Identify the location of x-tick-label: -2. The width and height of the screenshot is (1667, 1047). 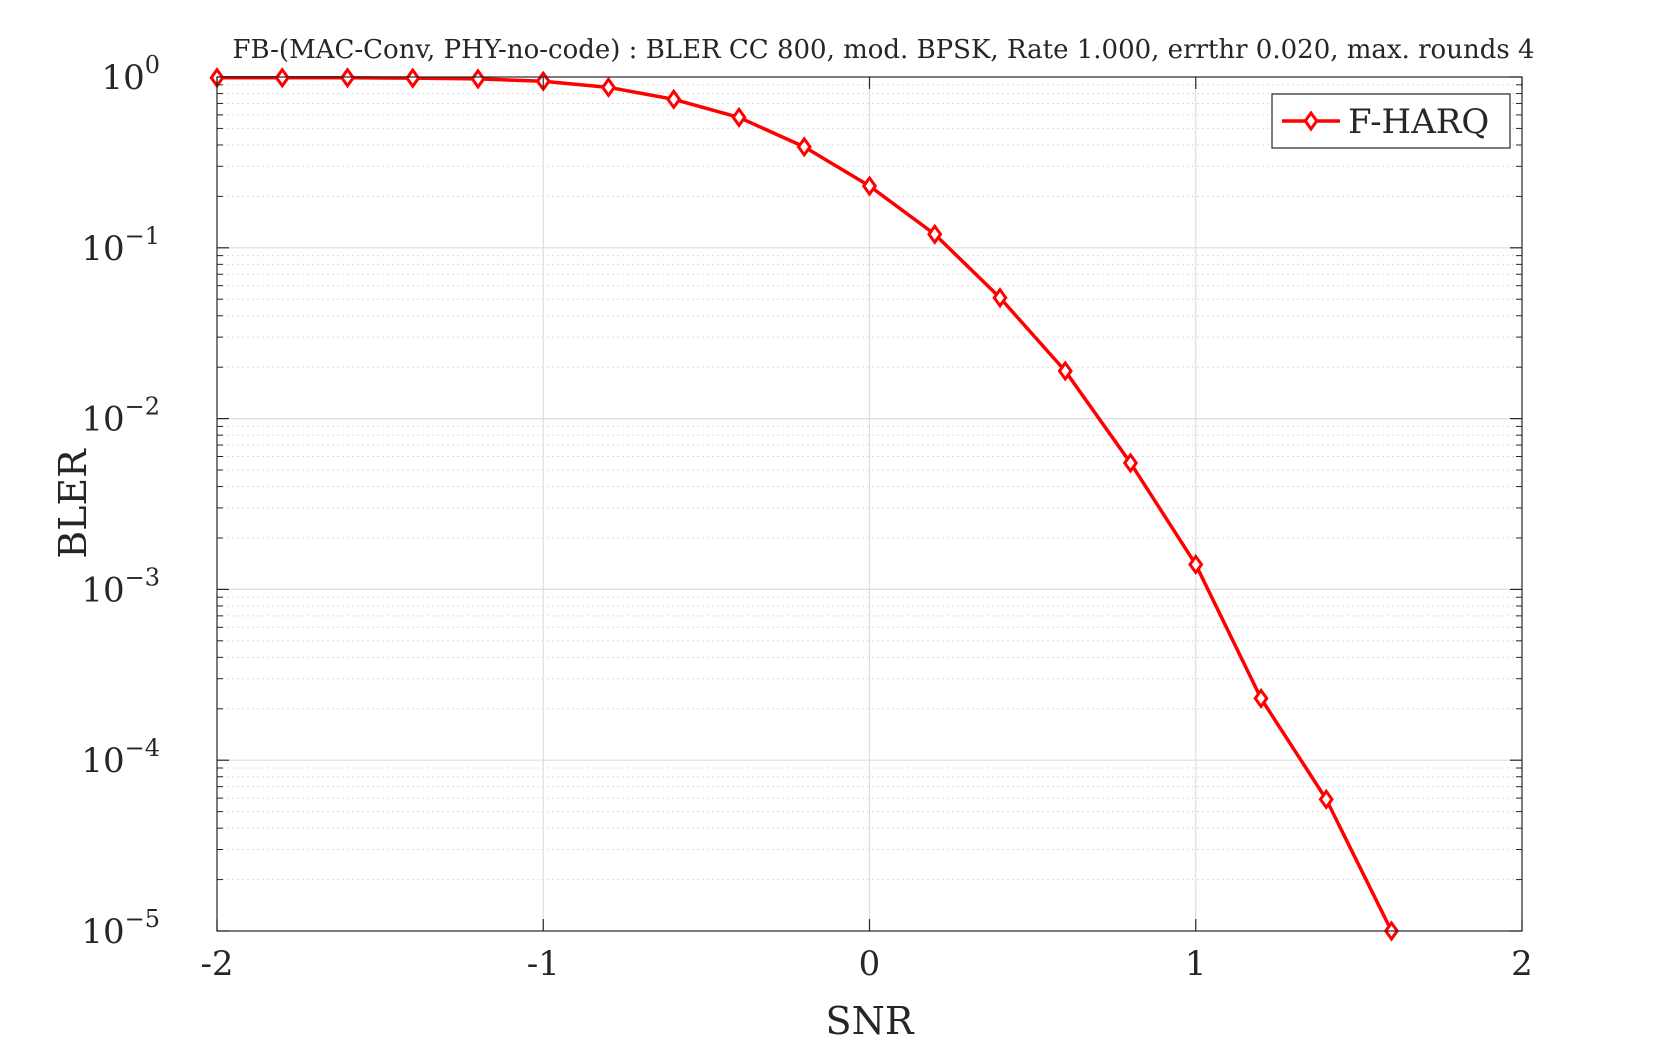
(216, 964).